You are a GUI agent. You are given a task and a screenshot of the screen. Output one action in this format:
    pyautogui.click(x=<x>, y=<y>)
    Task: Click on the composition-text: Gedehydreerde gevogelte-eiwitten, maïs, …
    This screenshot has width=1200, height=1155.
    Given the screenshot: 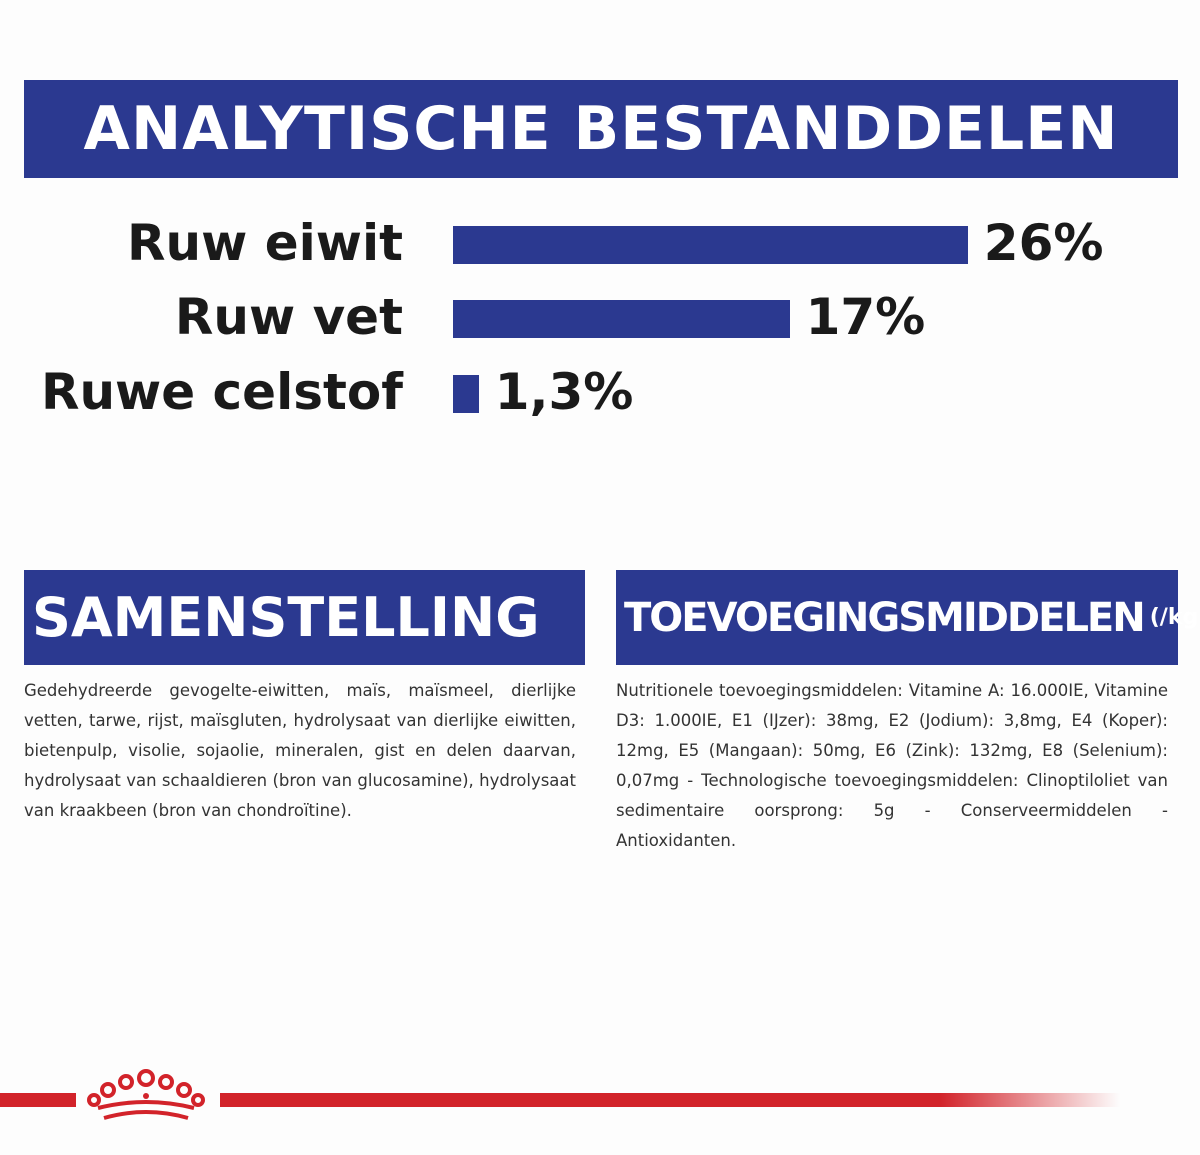 What is the action you would take?
    pyautogui.click(x=300, y=750)
    